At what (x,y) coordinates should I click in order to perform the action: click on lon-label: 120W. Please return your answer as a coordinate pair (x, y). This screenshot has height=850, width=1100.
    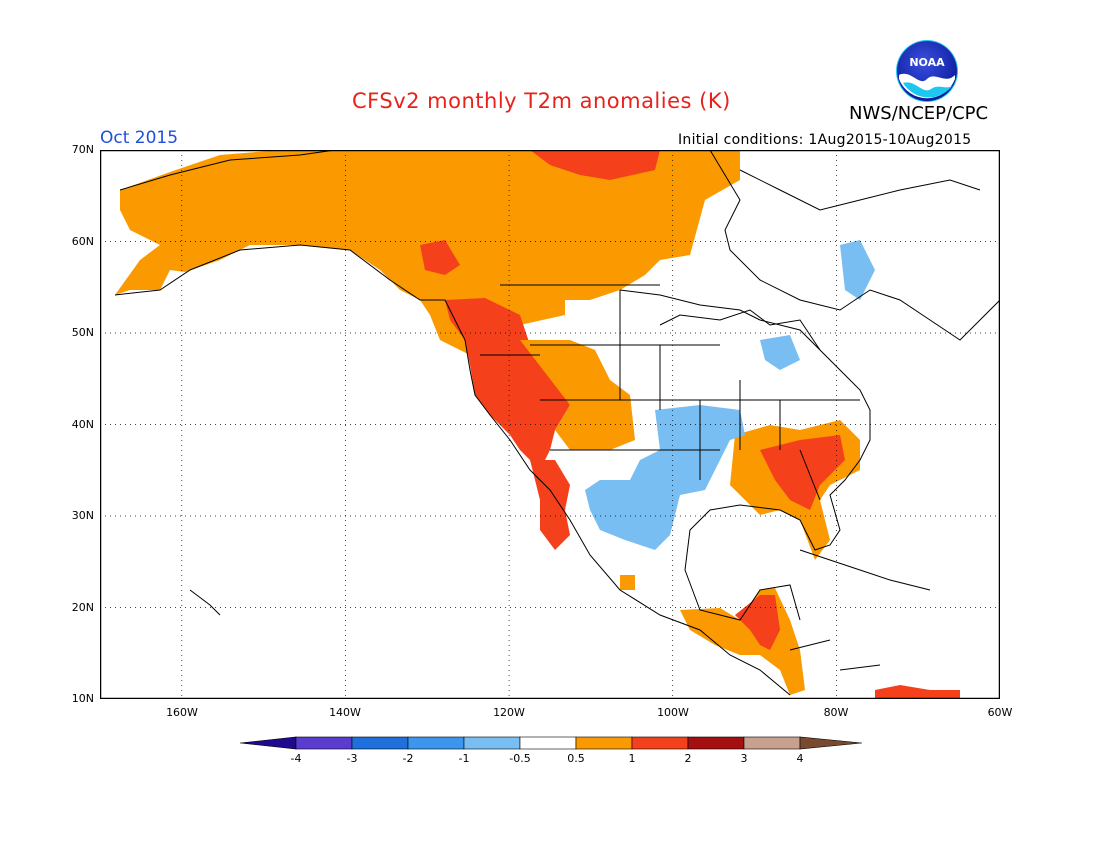
    Looking at the image, I should click on (509, 712).